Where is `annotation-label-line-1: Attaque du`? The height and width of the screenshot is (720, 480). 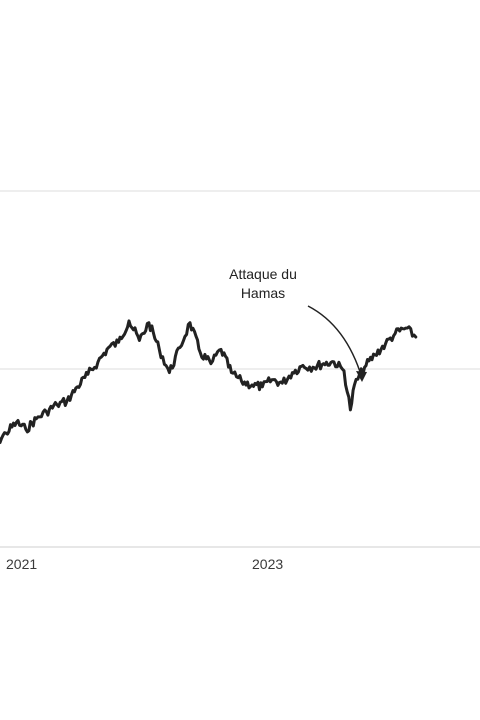 annotation-label-line-1: Attaque du is located at coordinates (263, 274).